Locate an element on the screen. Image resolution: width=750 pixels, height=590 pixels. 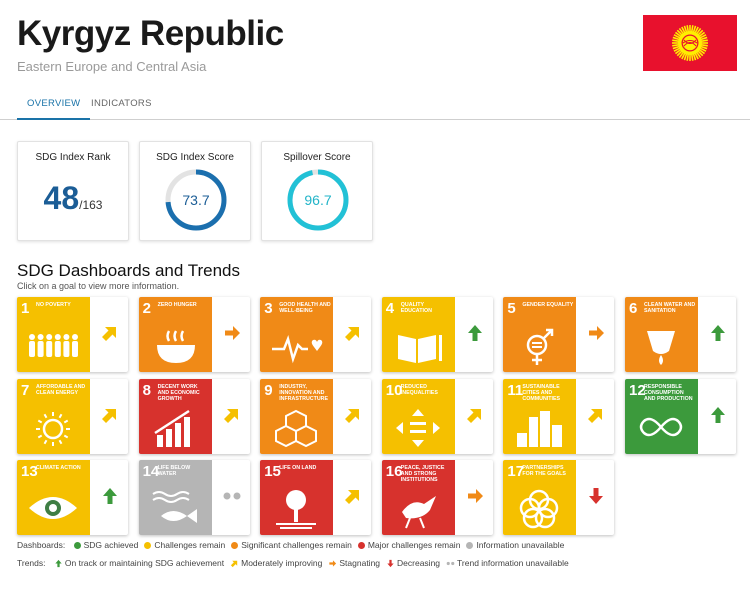
goal-tile-1: 1 No Poverty is located at coordinates (72, 334).